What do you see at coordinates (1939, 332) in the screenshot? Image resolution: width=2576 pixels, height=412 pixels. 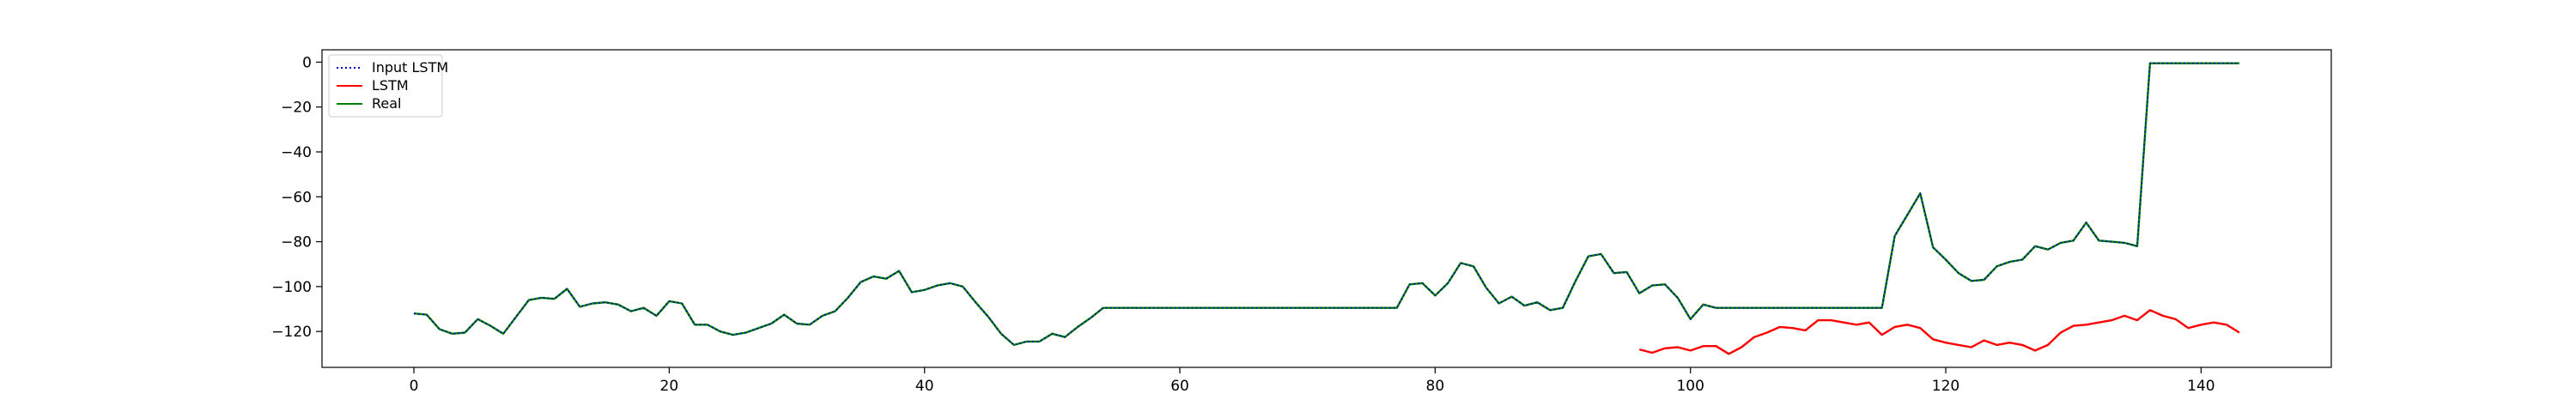 I see `series-line-lstm` at bounding box center [1939, 332].